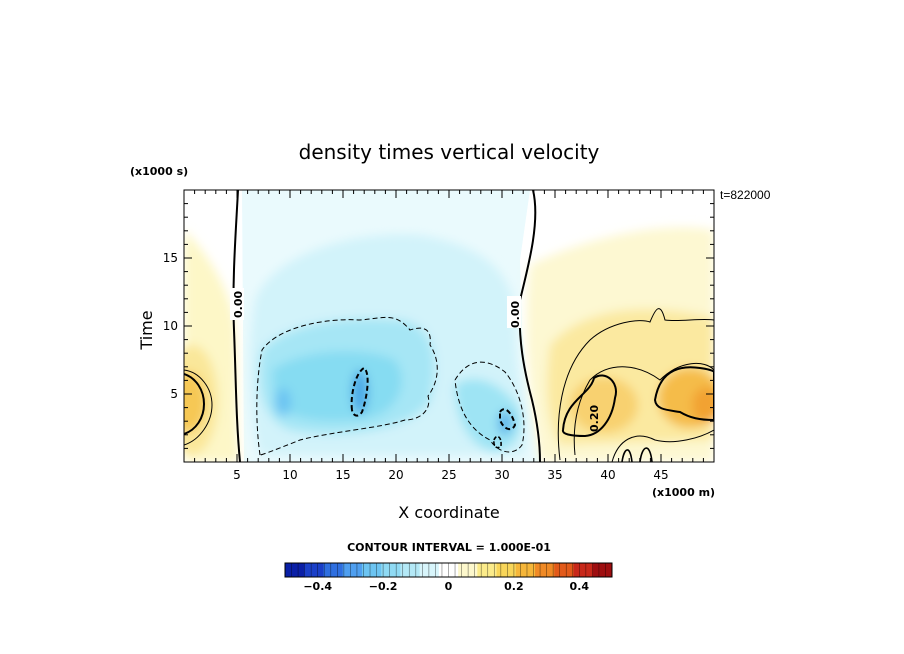 The image size is (904, 654). Describe the element at coordinates (580, 586) in the screenshot. I see `colorbar-tick-label: 0.4` at that location.